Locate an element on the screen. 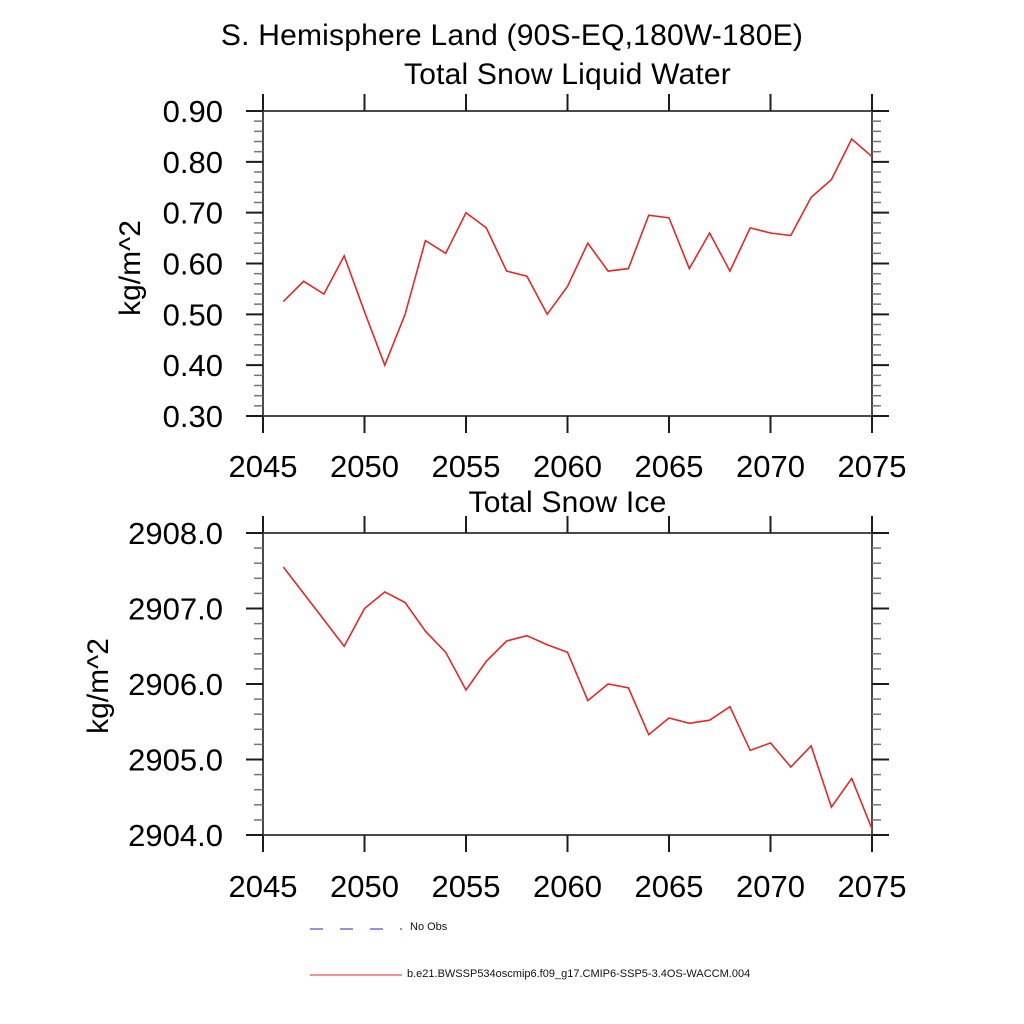 Image resolution: width=1024 pixels, height=1024 pixels. y-tick-label: 2905.0 is located at coordinates (175, 760).